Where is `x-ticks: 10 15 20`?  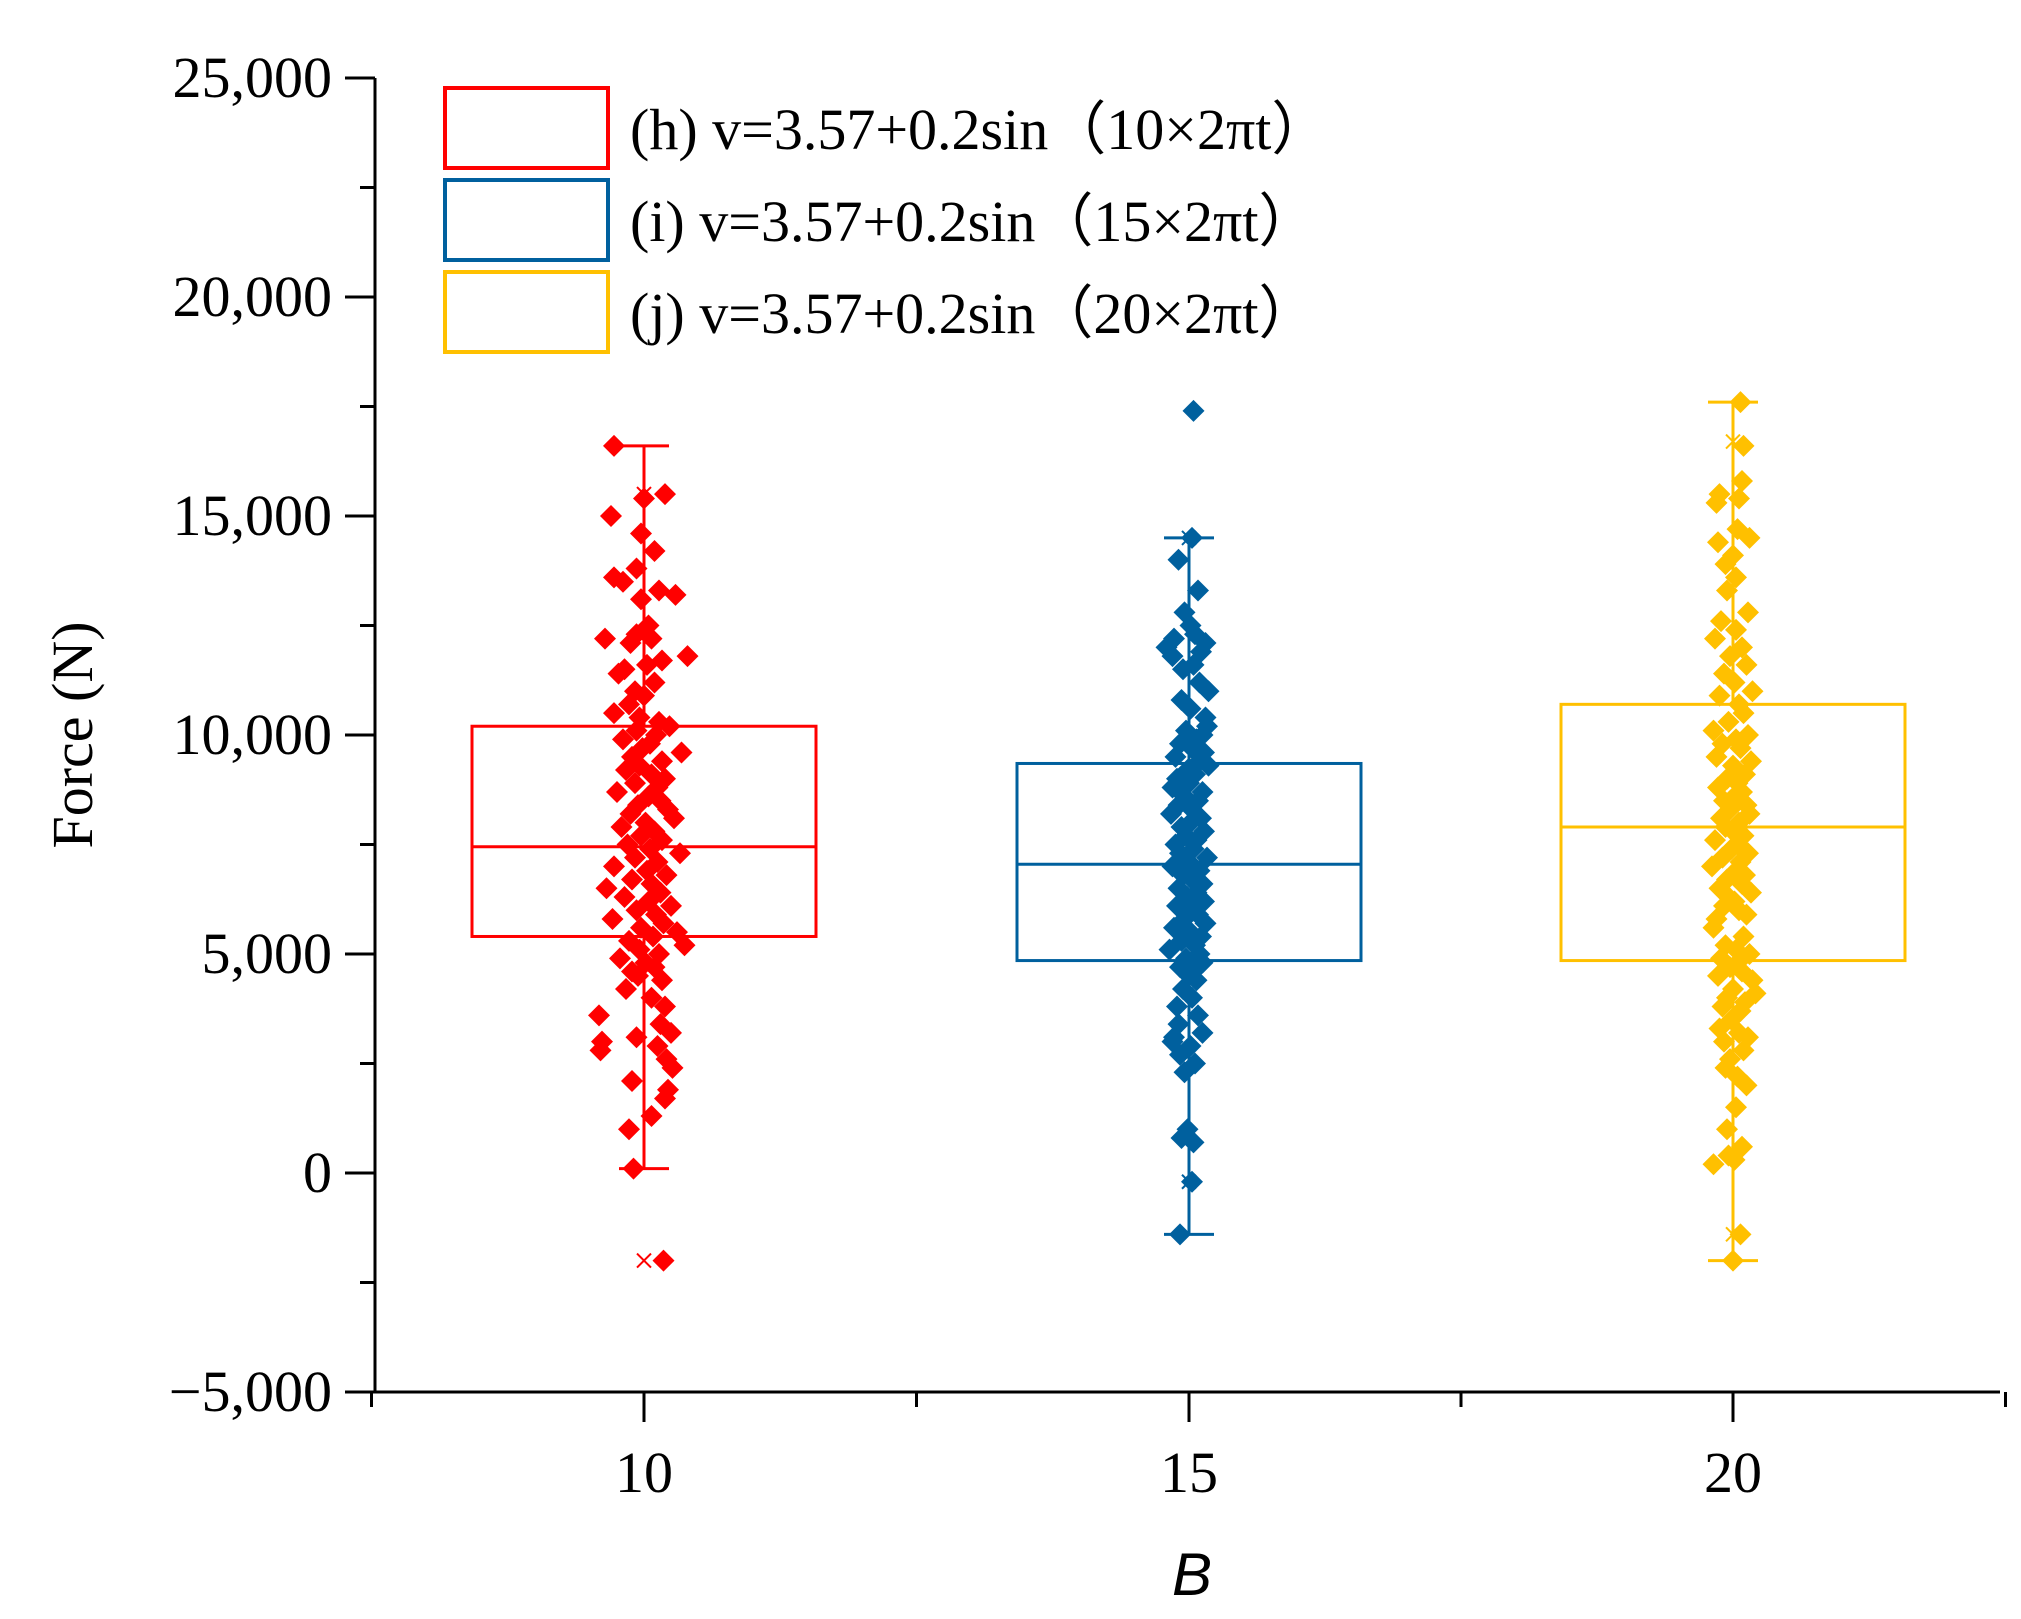
x-ticks: 10 15 20 is located at coordinates (1188, 1448).